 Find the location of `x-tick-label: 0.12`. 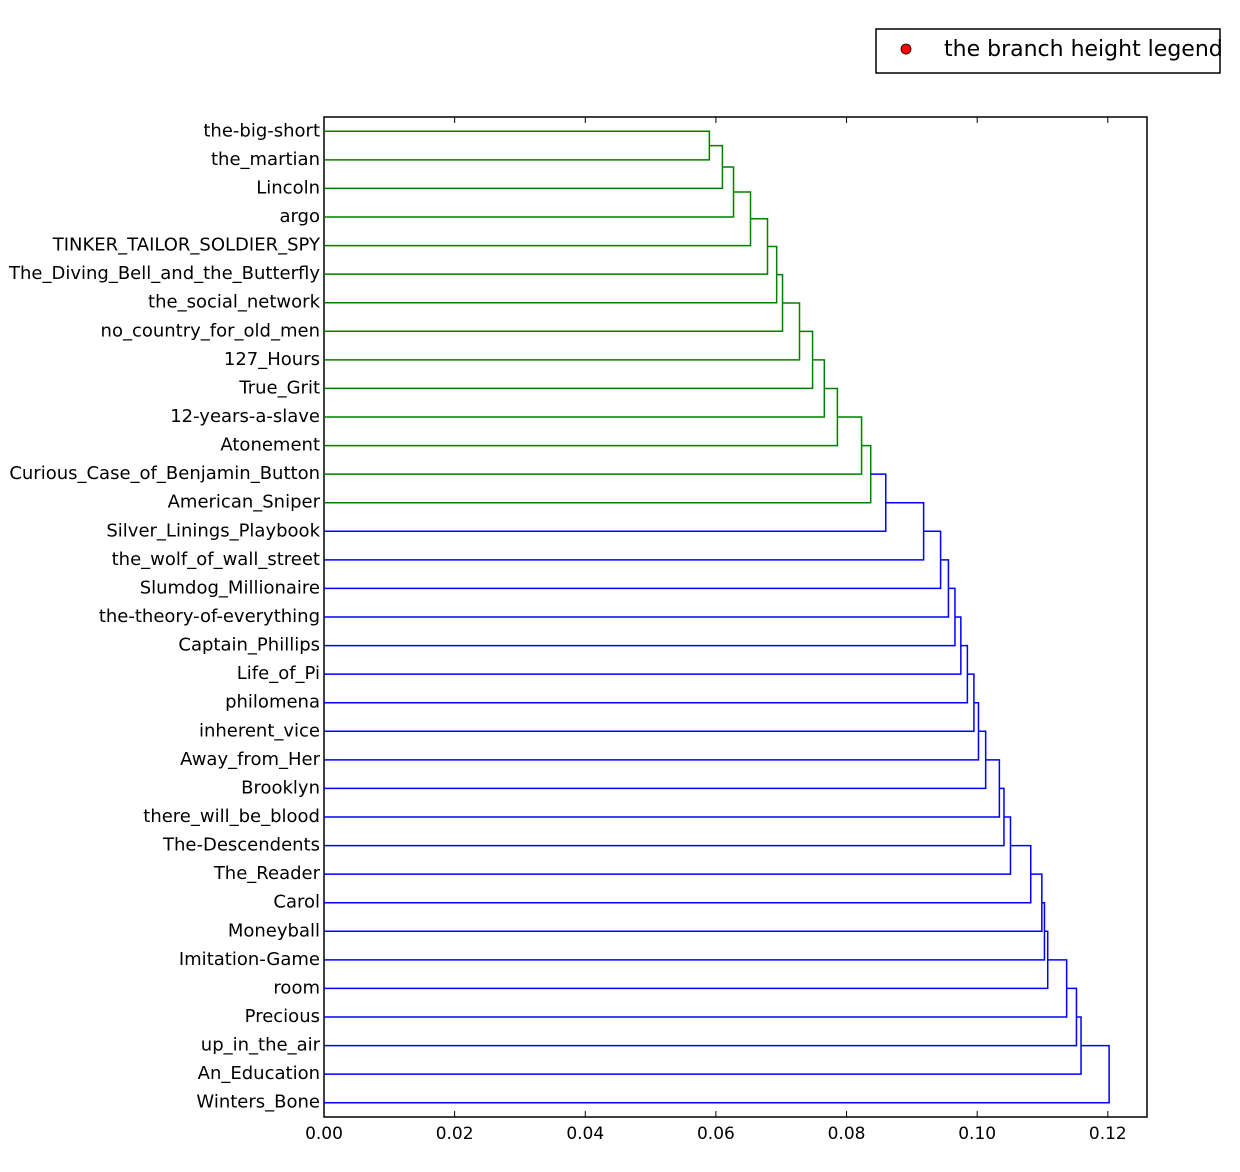

x-tick-label: 0.12 is located at coordinates (1108, 1134).